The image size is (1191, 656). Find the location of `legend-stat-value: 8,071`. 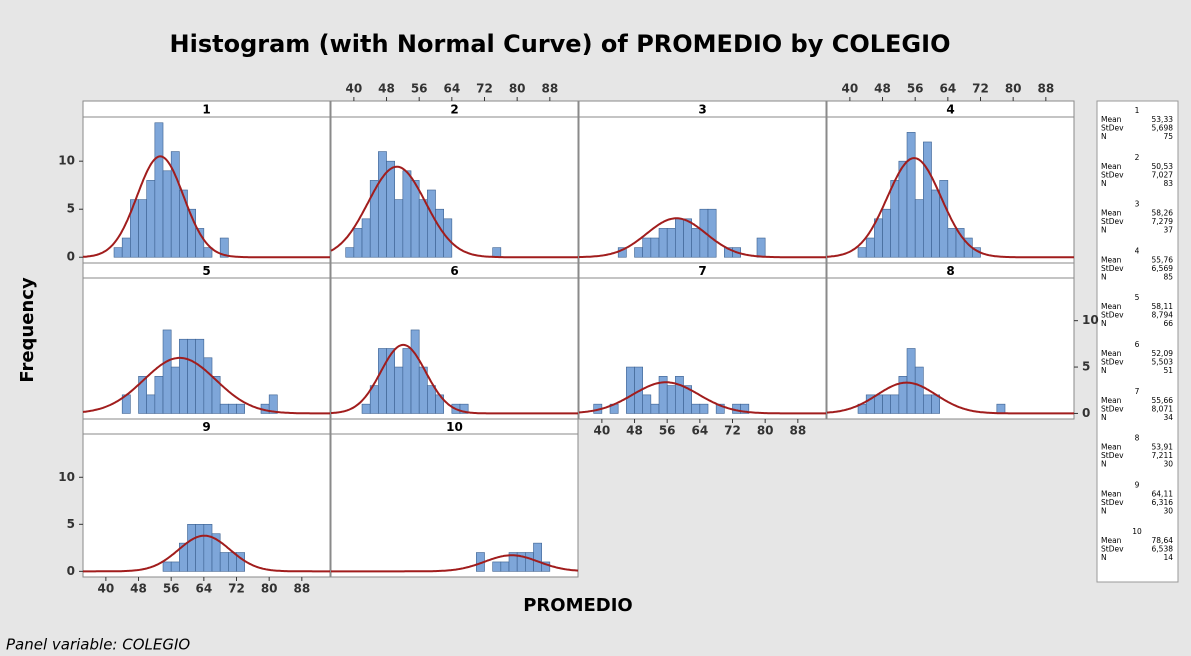

legend-stat-value: 8,071 is located at coordinates (1163, 408).